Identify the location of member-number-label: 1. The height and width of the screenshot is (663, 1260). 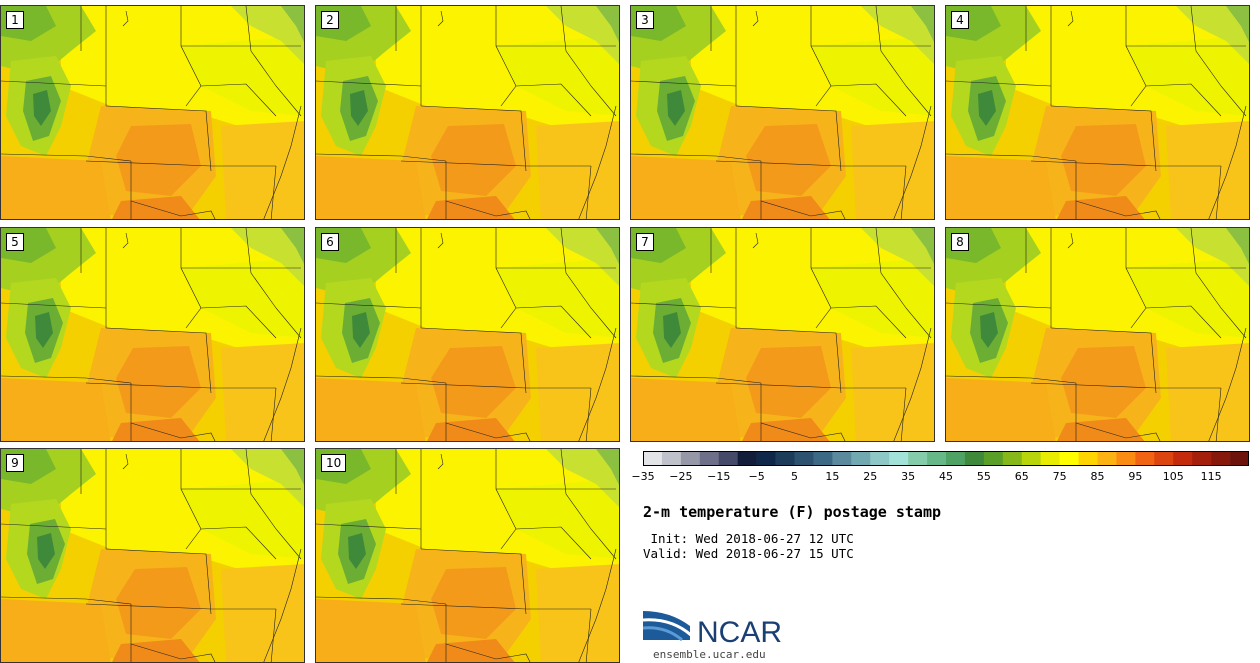
(15, 20).